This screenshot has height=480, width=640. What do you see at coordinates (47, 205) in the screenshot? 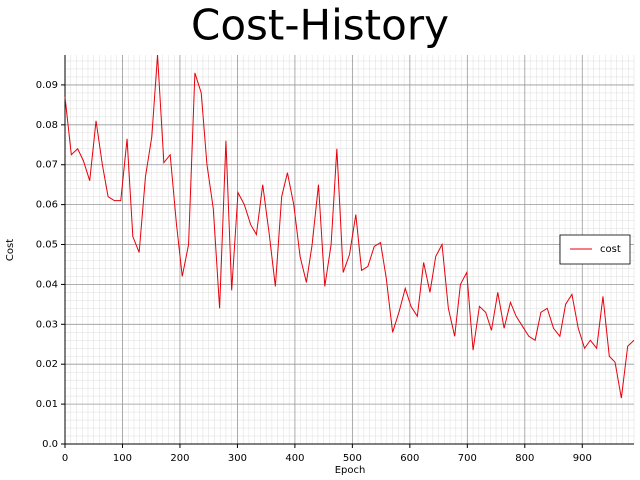
I see `y-tick-label: 0.06` at bounding box center [47, 205].